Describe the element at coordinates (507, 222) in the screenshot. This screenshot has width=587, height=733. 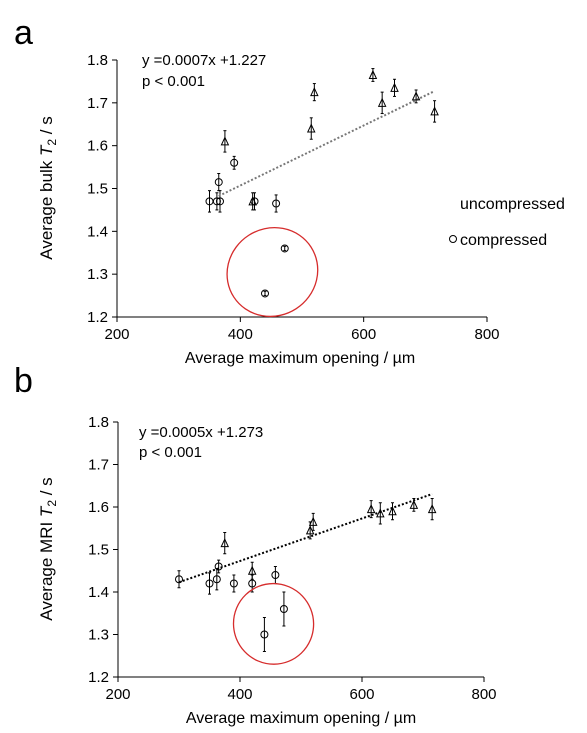
I see `legend: uncompressed compressed` at that location.